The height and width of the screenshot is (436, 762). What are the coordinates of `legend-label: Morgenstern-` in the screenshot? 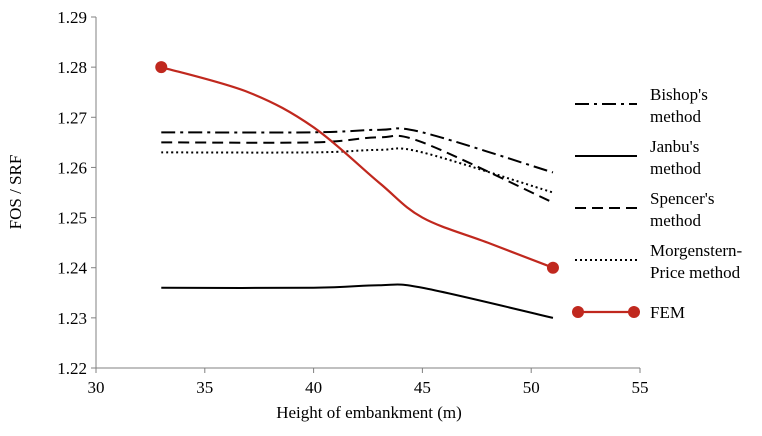 It's located at (696, 250).